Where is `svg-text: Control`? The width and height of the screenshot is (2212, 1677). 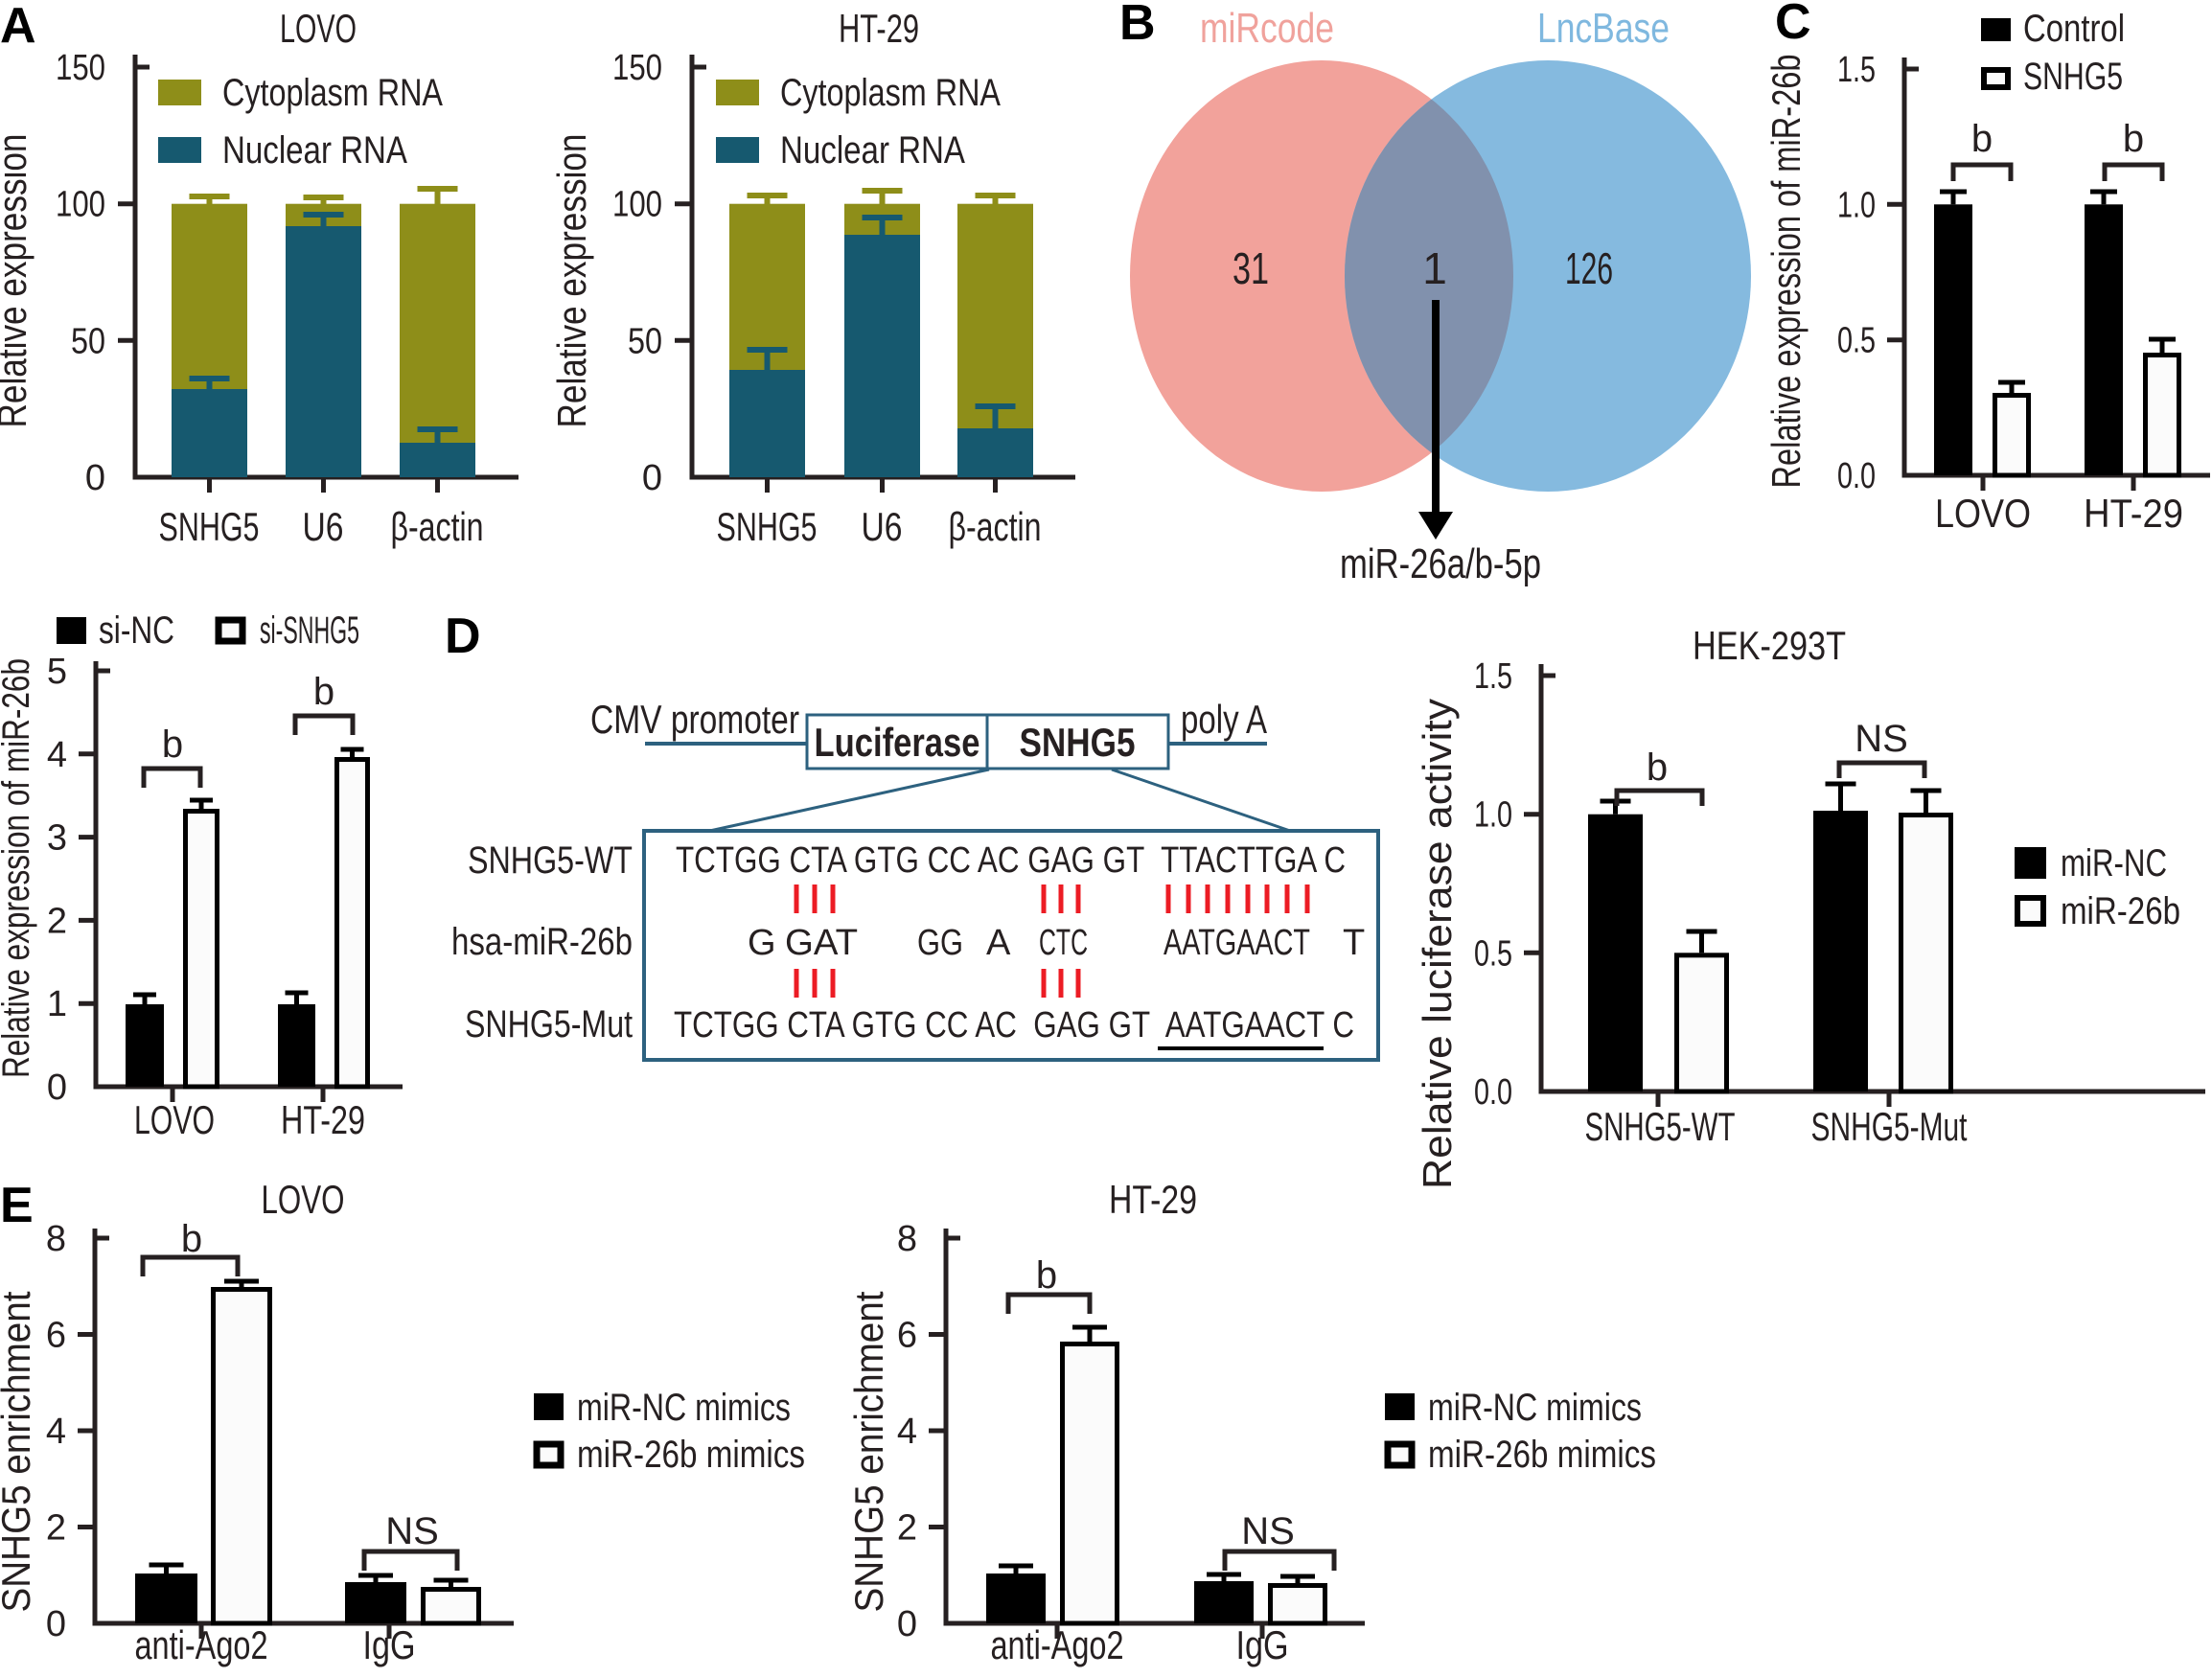
svg-text: Control is located at coordinates (2074, 29).